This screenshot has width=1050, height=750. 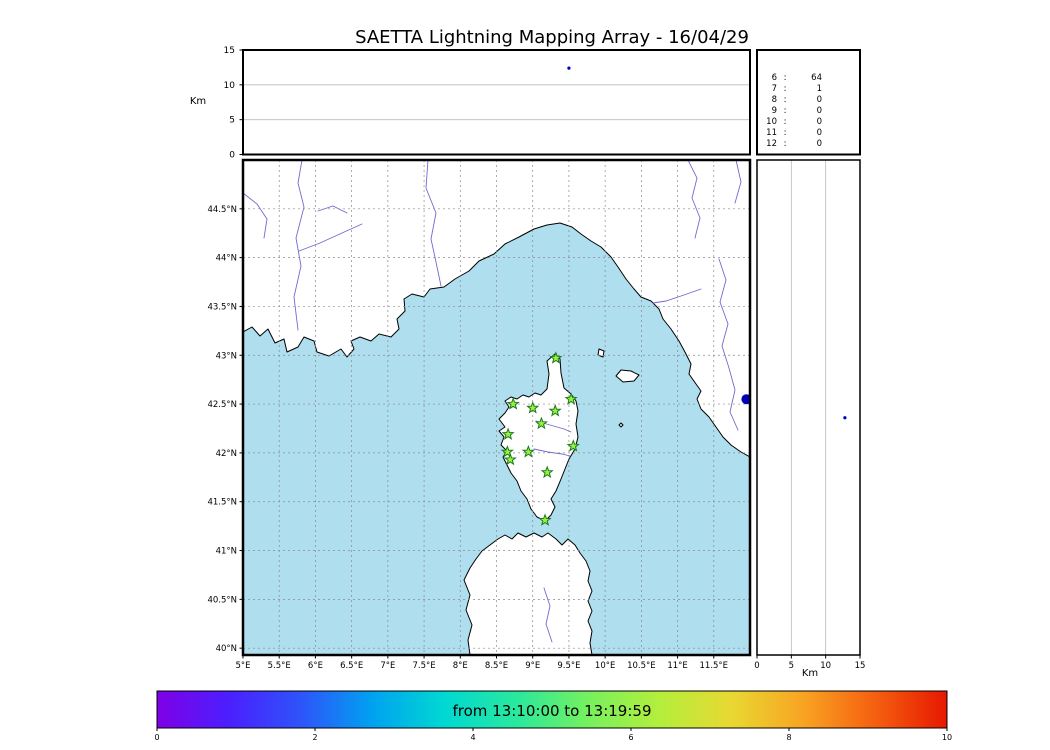 I want to click on lon-tick-label: 7.5°E, so click(x=424, y=666).